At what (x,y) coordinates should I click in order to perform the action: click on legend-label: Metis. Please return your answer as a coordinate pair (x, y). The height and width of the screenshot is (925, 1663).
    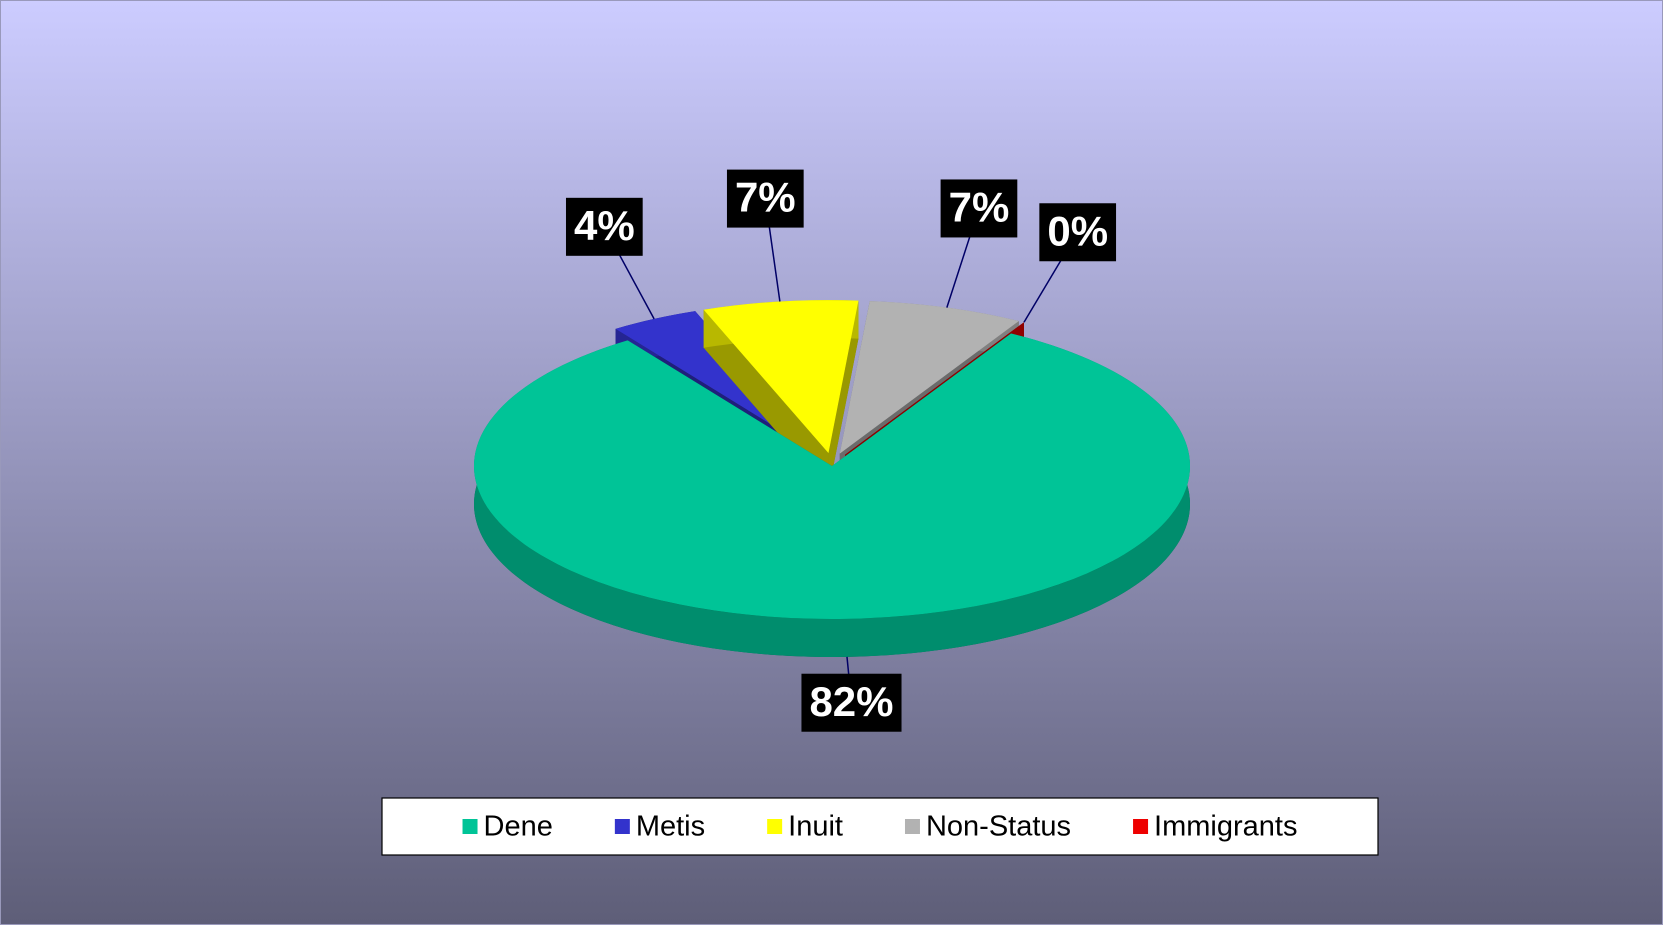
    Looking at the image, I should click on (670, 827).